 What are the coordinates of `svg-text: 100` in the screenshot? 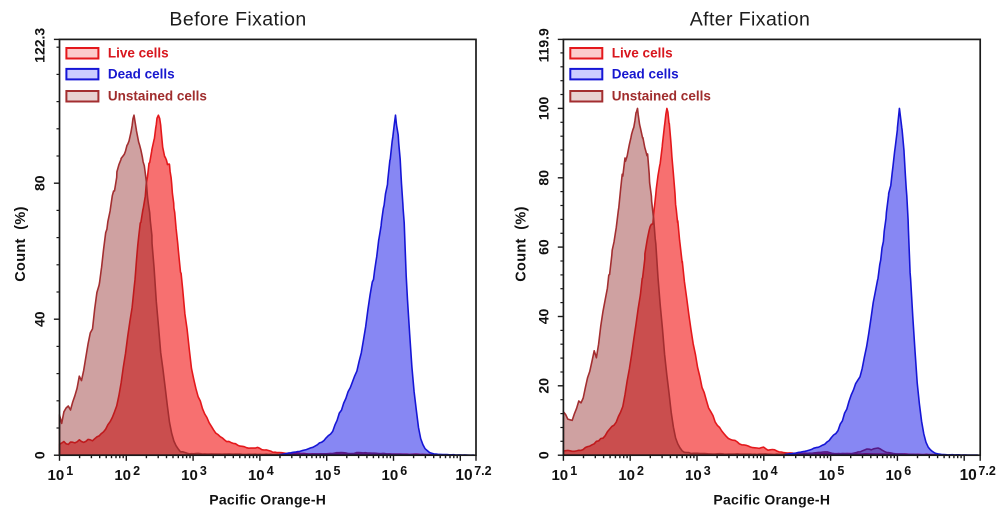 It's located at (543, 109).